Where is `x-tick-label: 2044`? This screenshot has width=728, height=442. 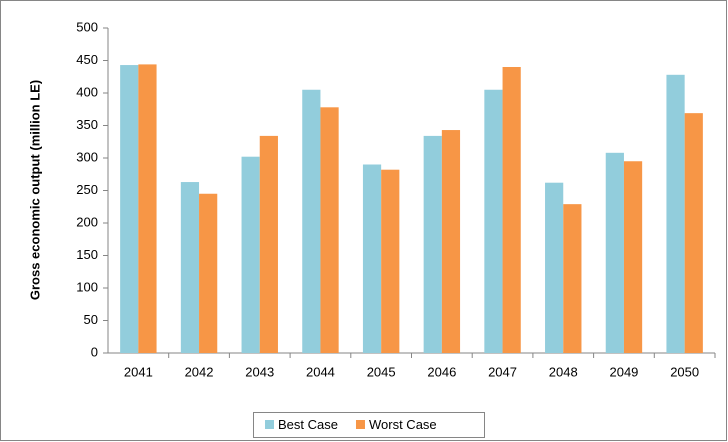 x-tick-label: 2044 is located at coordinates (320, 371).